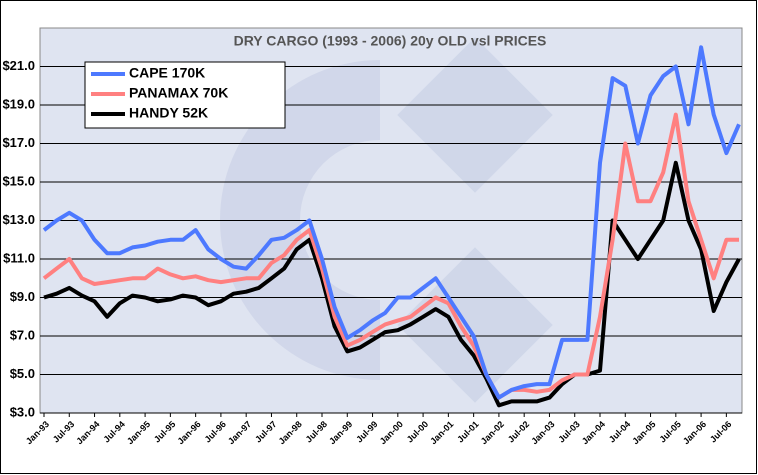 Image resolution: width=758 pixels, height=475 pixels. What do you see at coordinates (19, 257) in the screenshot?
I see `y-tick-label: $11.0` at bounding box center [19, 257].